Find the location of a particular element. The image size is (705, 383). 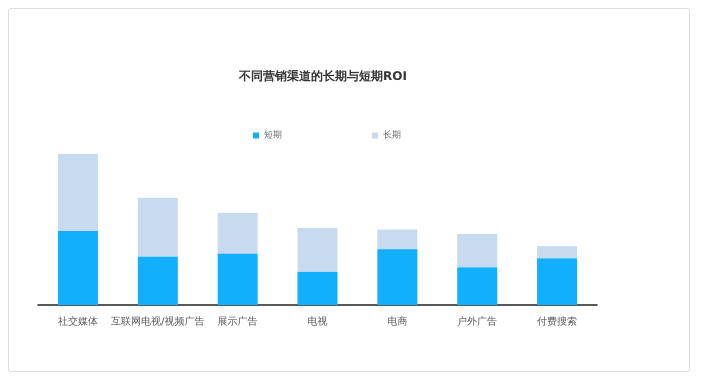

x-tick-label: 户外广告 is located at coordinates (477, 322).